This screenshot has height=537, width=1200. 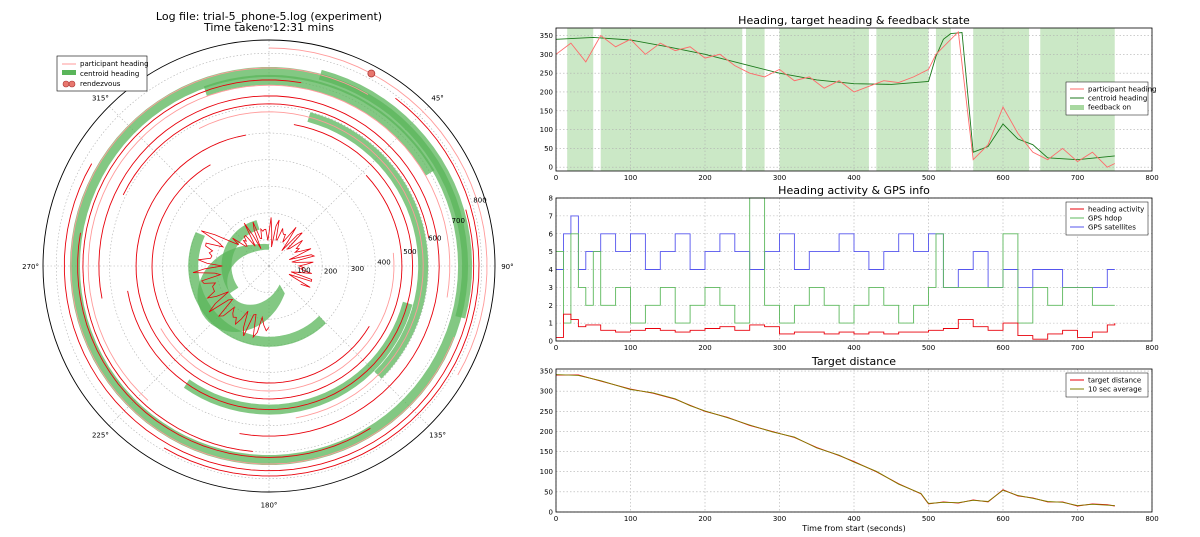 I want to click on legend-swatch-rendezvous, so click(x=66, y=84).